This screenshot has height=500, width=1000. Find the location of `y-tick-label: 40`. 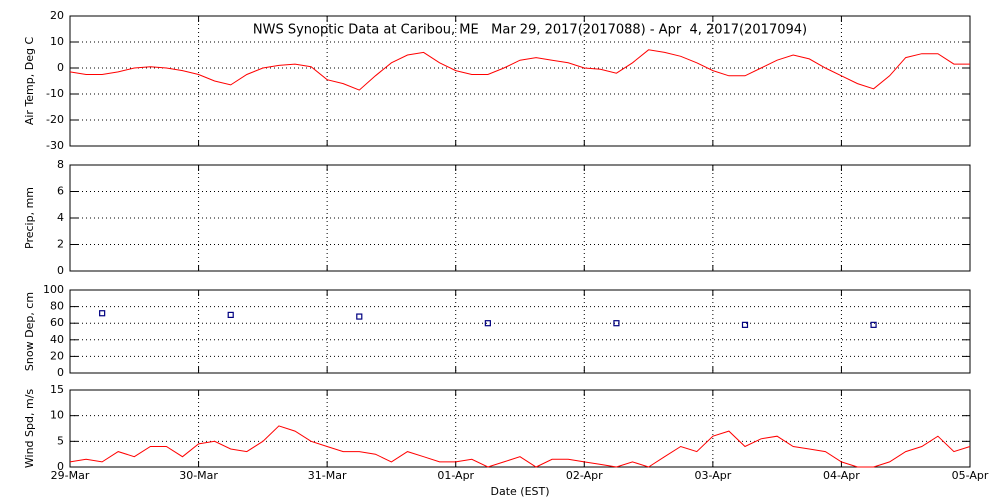

y-tick-label: 40 is located at coordinates (57, 339).